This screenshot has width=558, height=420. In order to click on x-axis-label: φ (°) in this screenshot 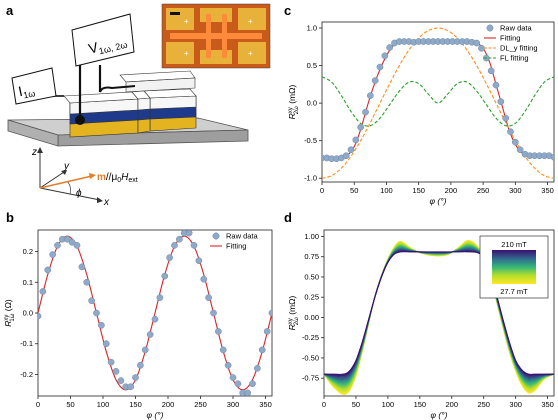, I will do `click(155, 415)`.